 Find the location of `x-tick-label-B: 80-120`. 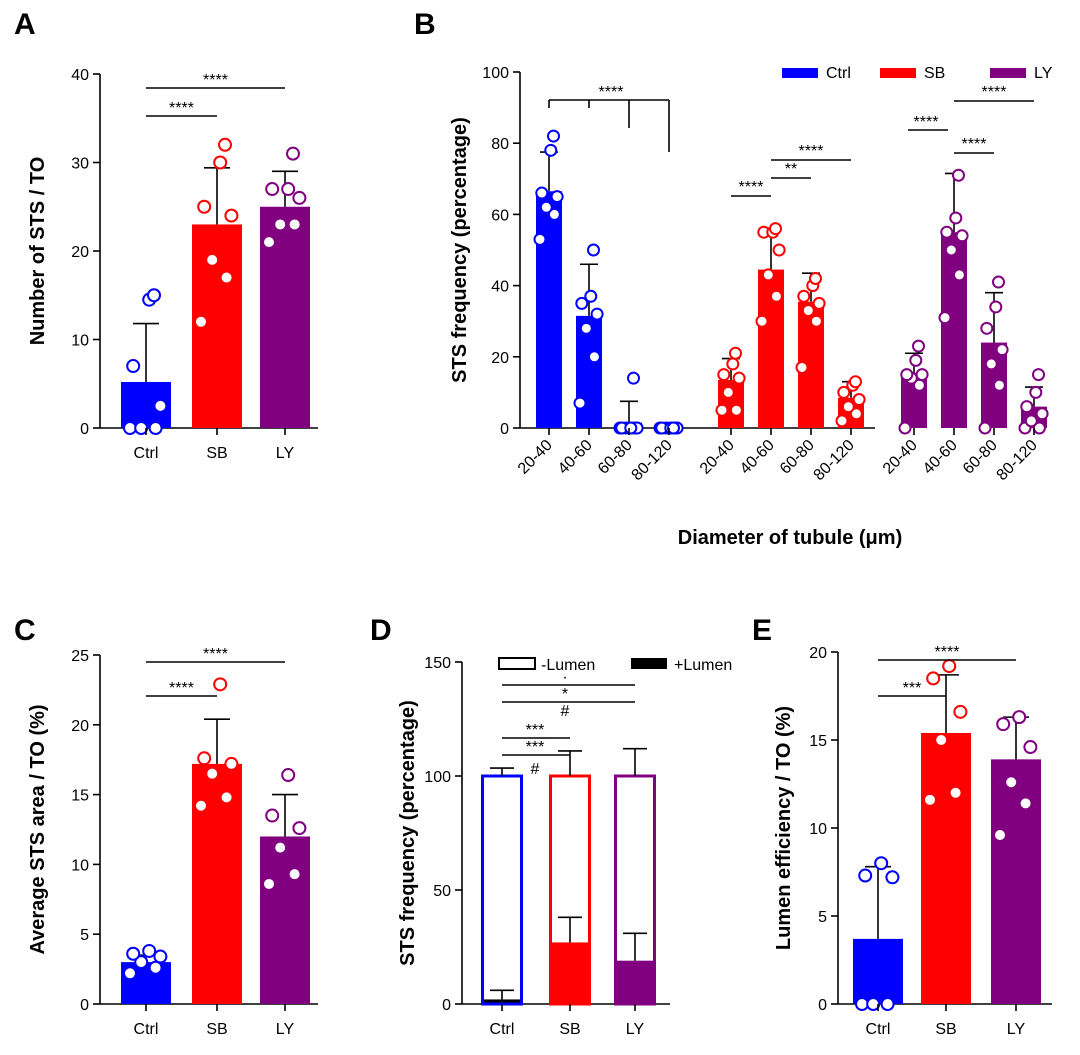

x-tick-label-B: 80-120 is located at coordinates (1017, 460).